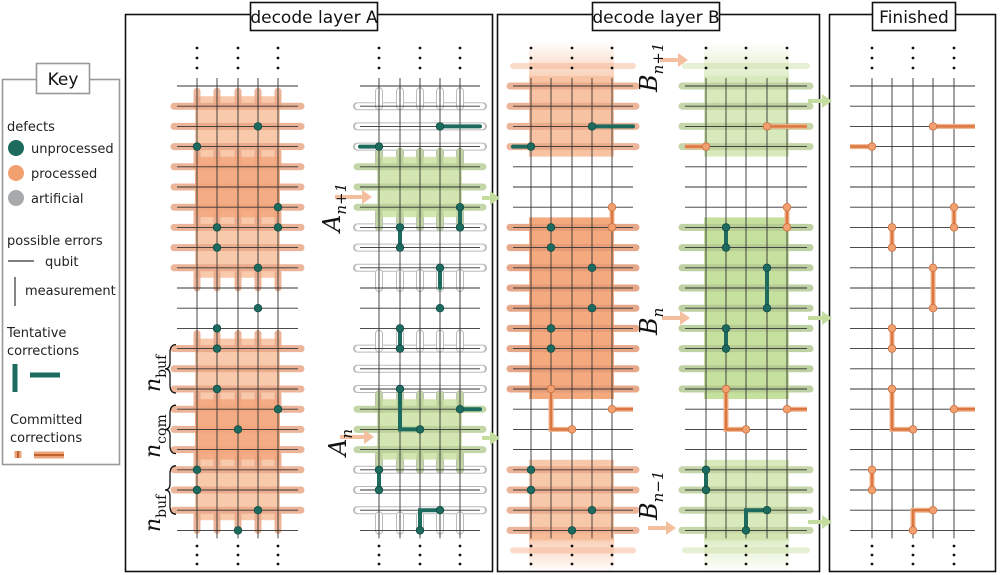 The image size is (1000, 575). What do you see at coordinates (170, 429) in the screenshot?
I see `brace-n-com` at bounding box center [170, 429].